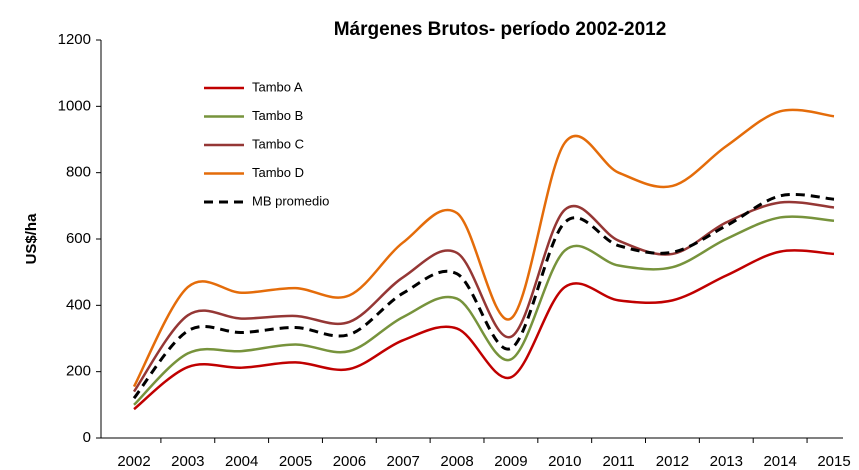 The width and height of the screenshot is (859, 470). I want to click on y-tick-label: 1200, so click(74, 39).